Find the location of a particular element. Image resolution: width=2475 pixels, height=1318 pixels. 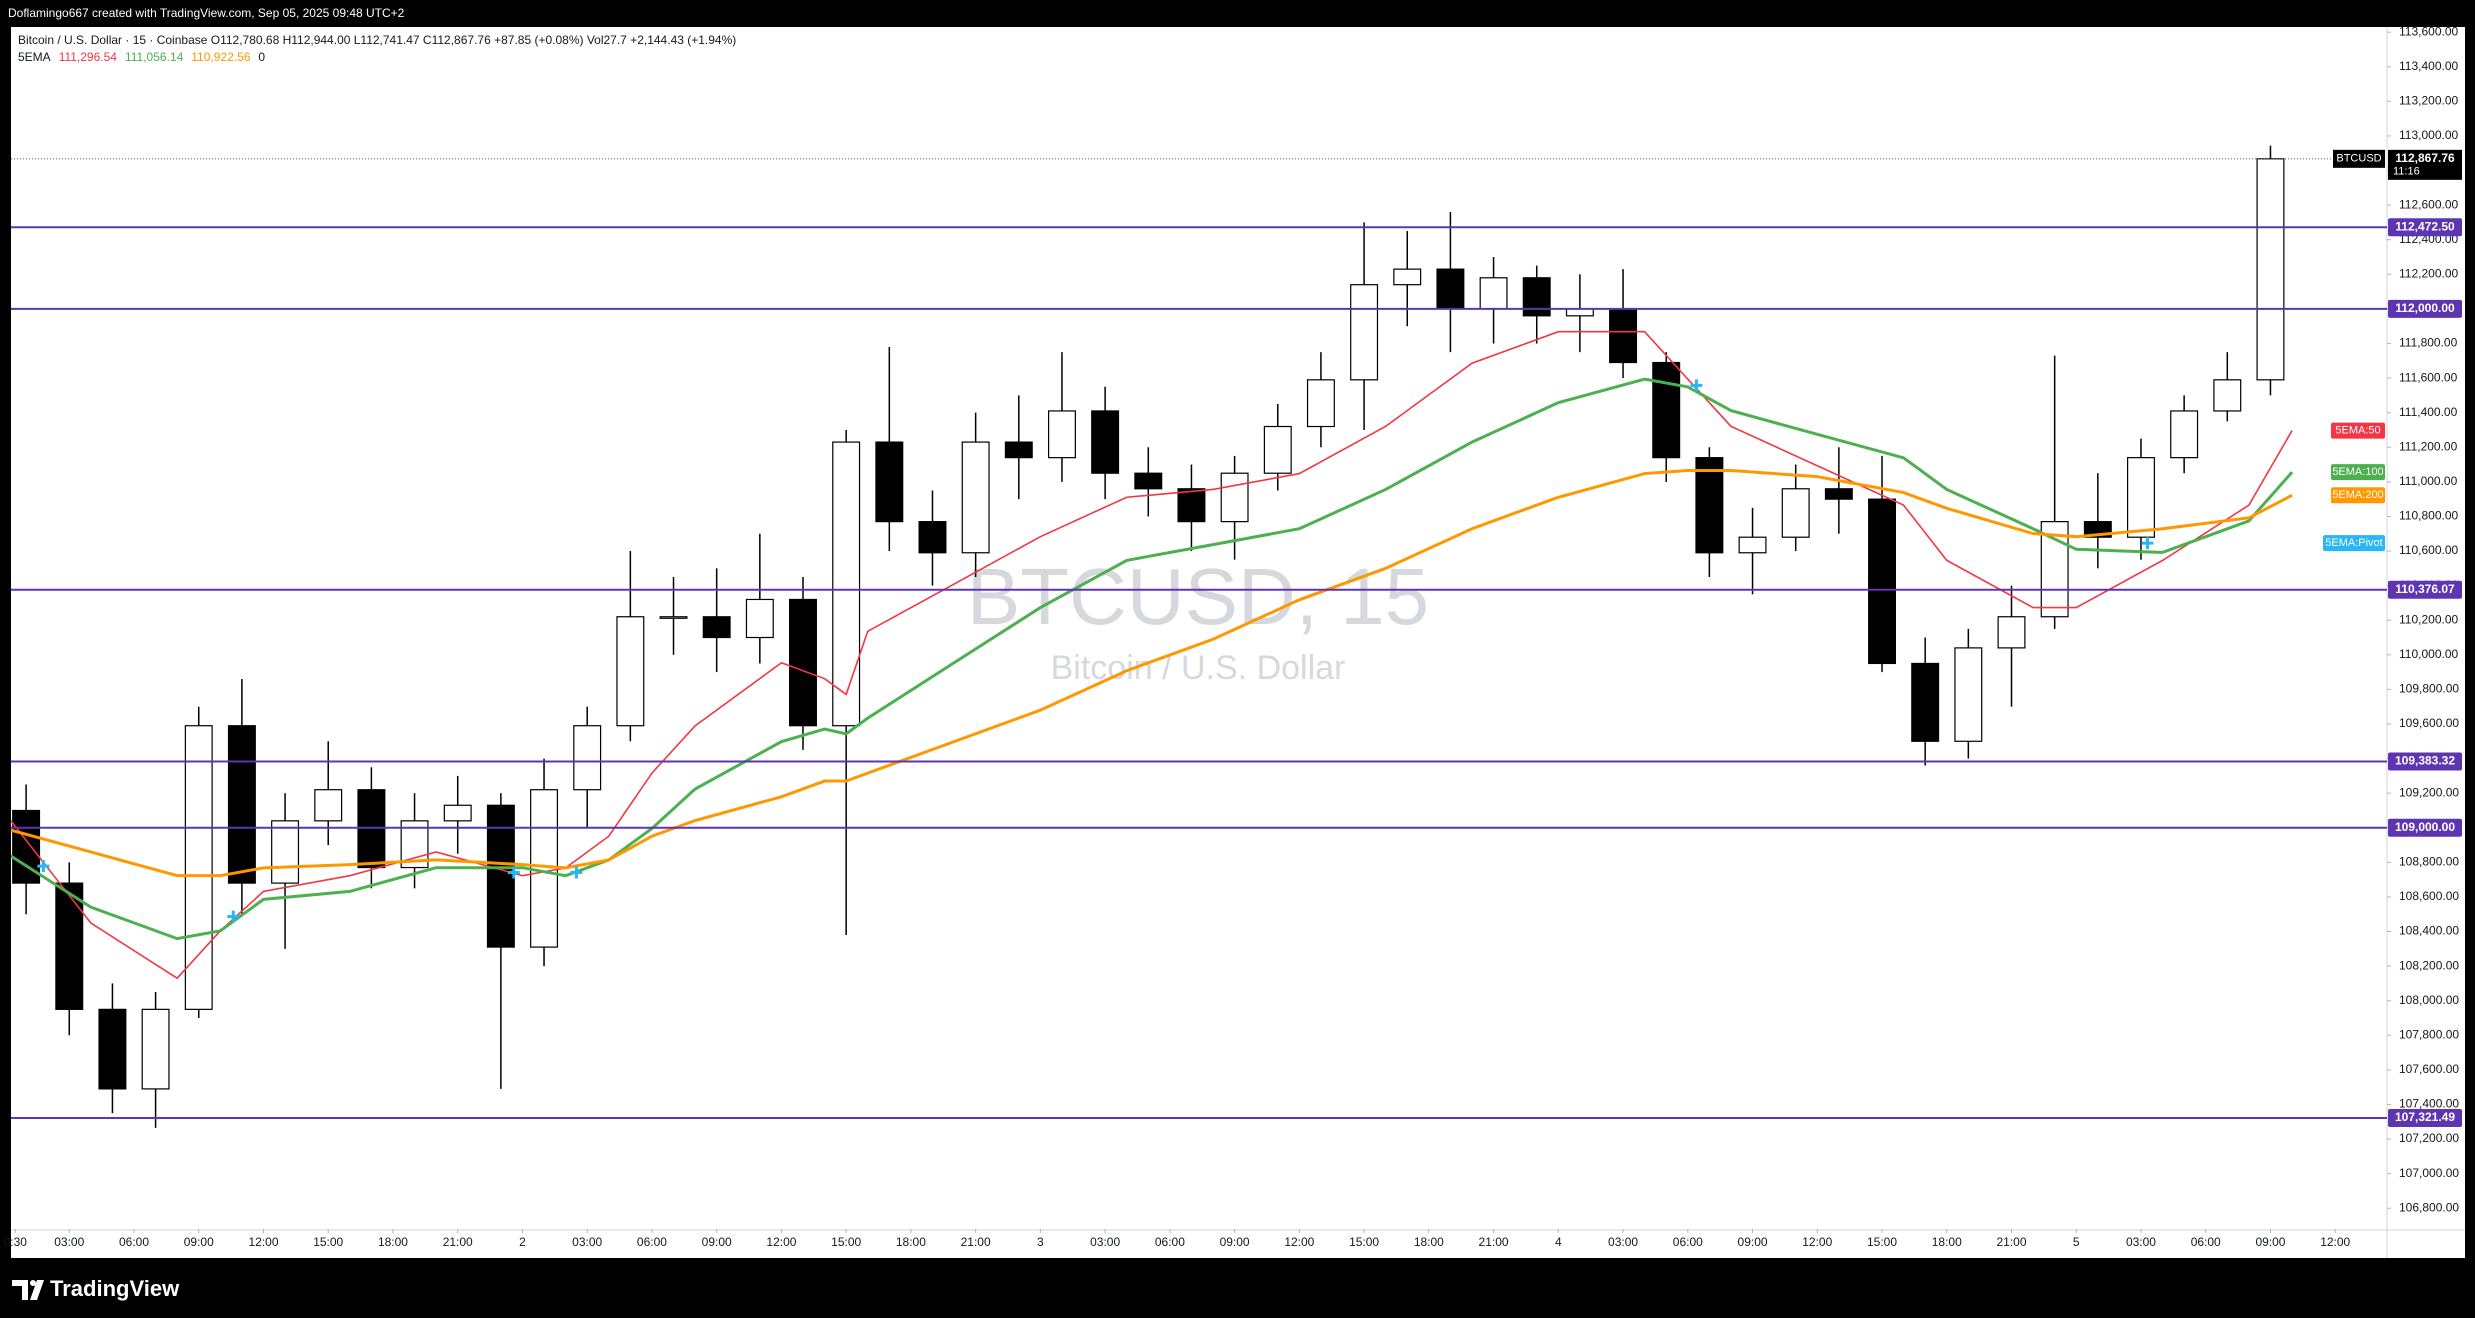

y-tick-label: 111,200.00 is located at coordinates (2428, 446).